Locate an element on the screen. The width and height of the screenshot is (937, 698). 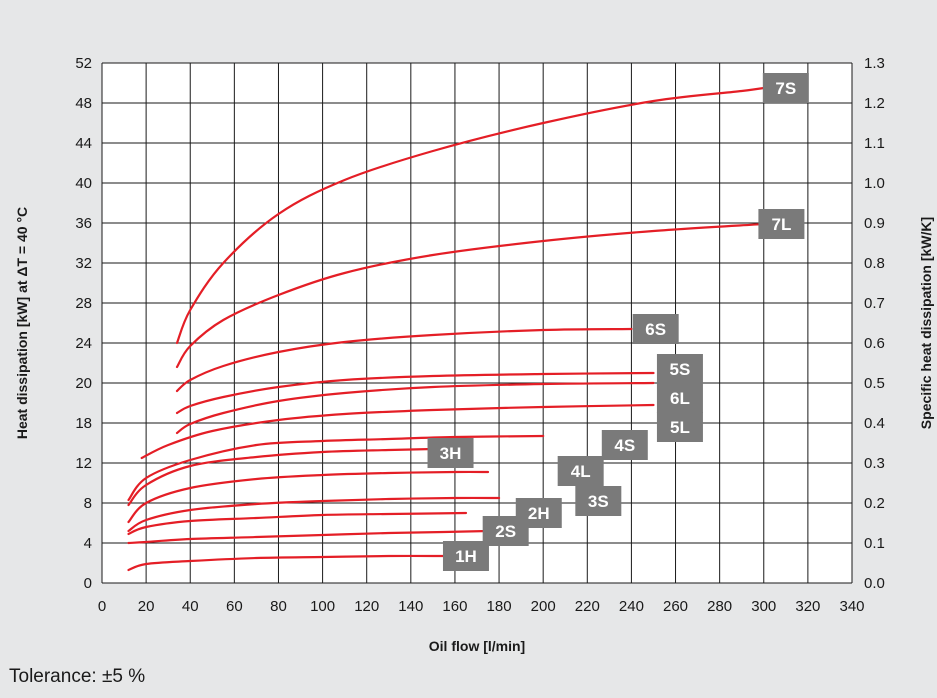
y2-tick-label: 1.3 is located at coordinates (874, 63).